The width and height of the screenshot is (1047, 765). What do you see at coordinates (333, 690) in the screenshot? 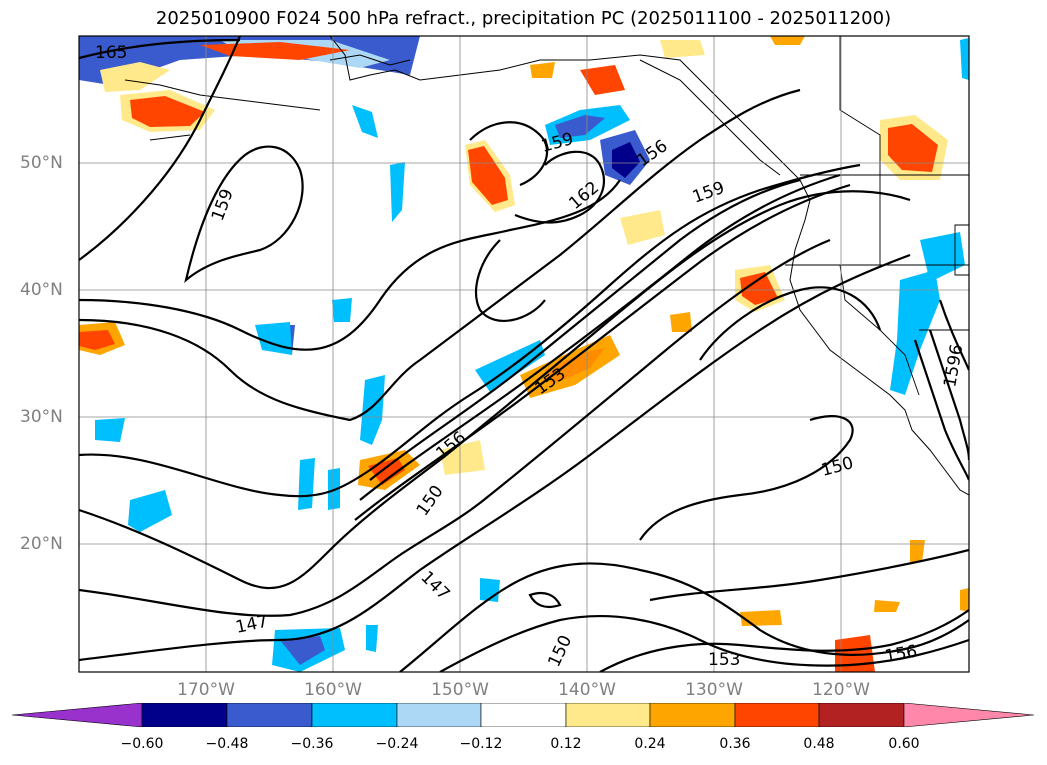
I see `lon-label-160w: 160°W` at bounding box center [333, 690].